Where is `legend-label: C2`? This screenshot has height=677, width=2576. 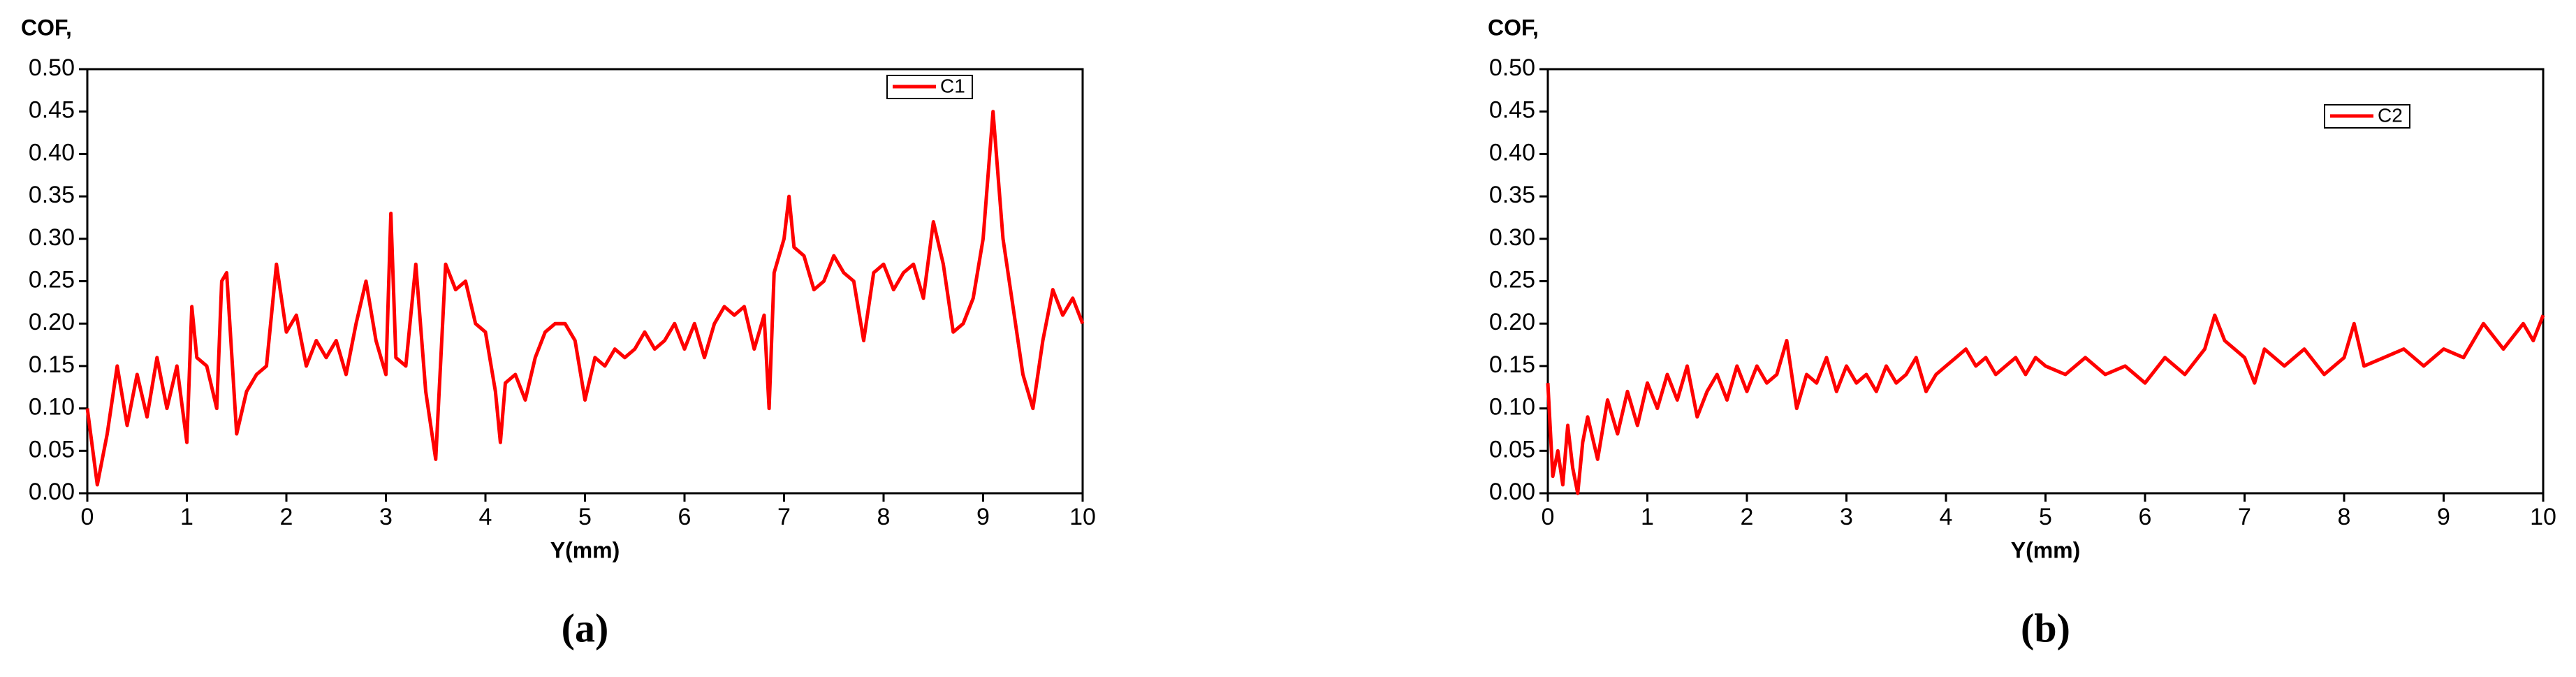 legend-label: C2 is located at coordinates (2390, 115).